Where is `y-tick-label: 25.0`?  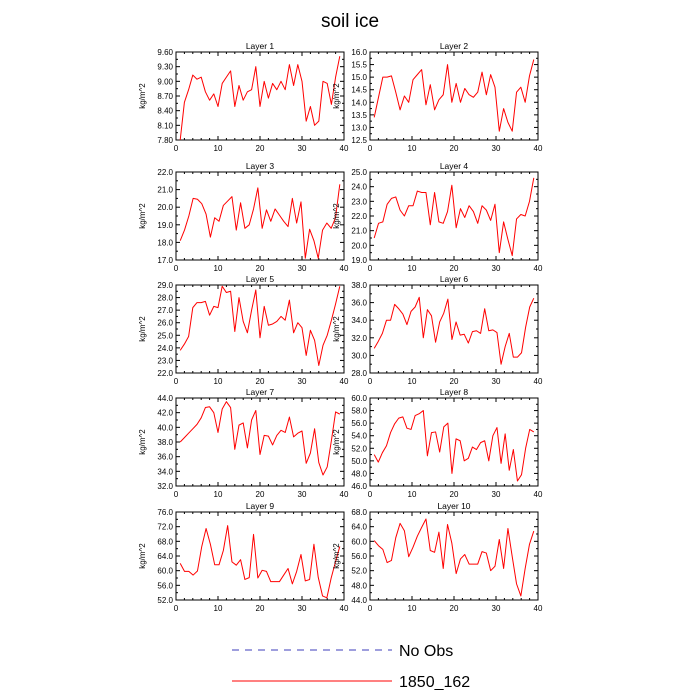 y-tick-label: 25.0 is located at coordinates (165, 335).